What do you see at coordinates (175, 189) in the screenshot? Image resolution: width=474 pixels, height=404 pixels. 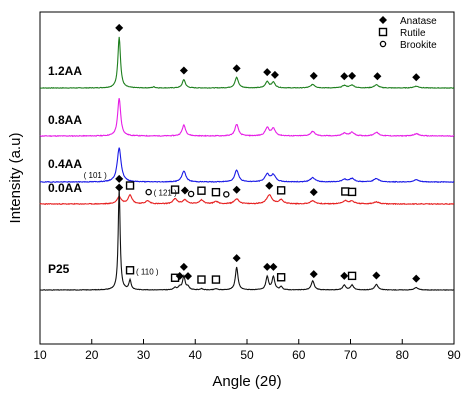 I see `marker-square-0.0AA-3` at bounding box center [175, 189].